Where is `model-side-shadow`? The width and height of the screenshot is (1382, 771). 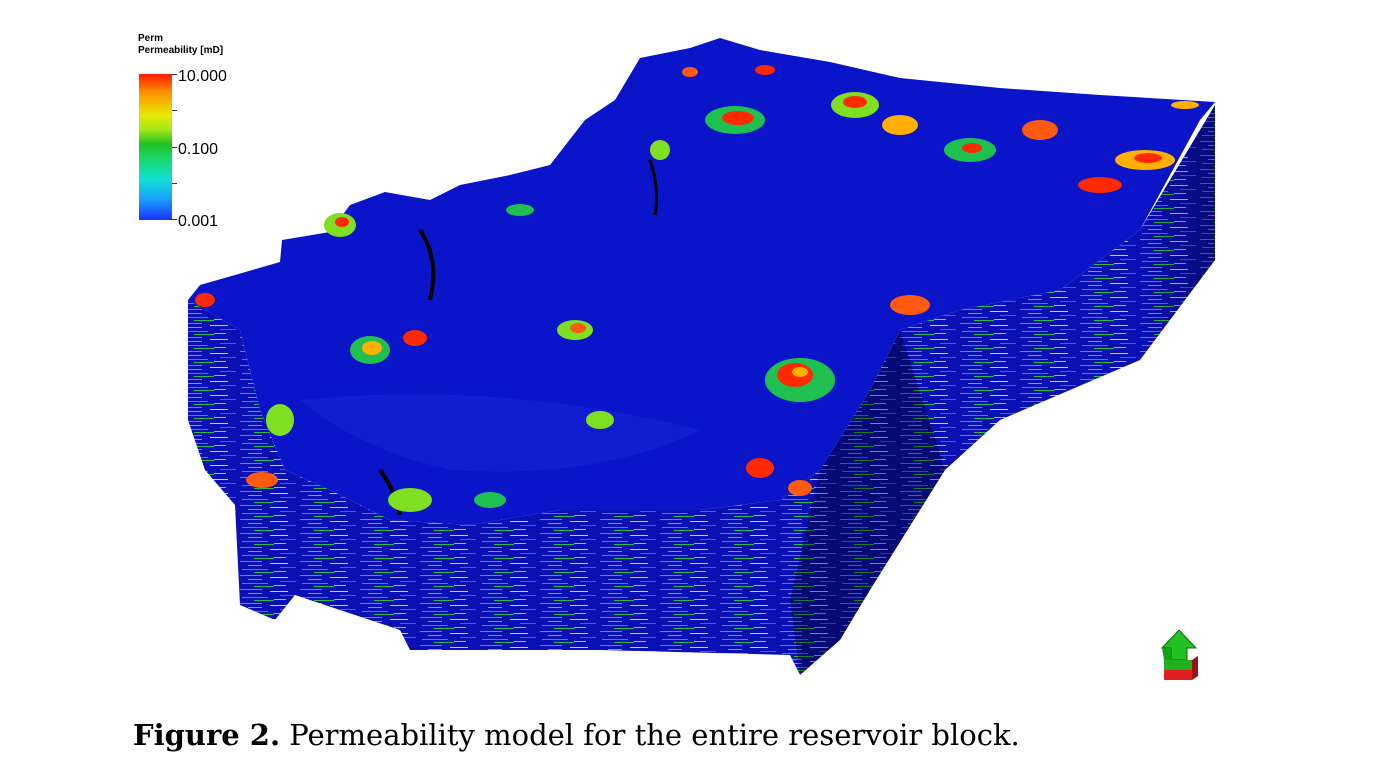
model-side-shadow is located at coordinates (867, 502).